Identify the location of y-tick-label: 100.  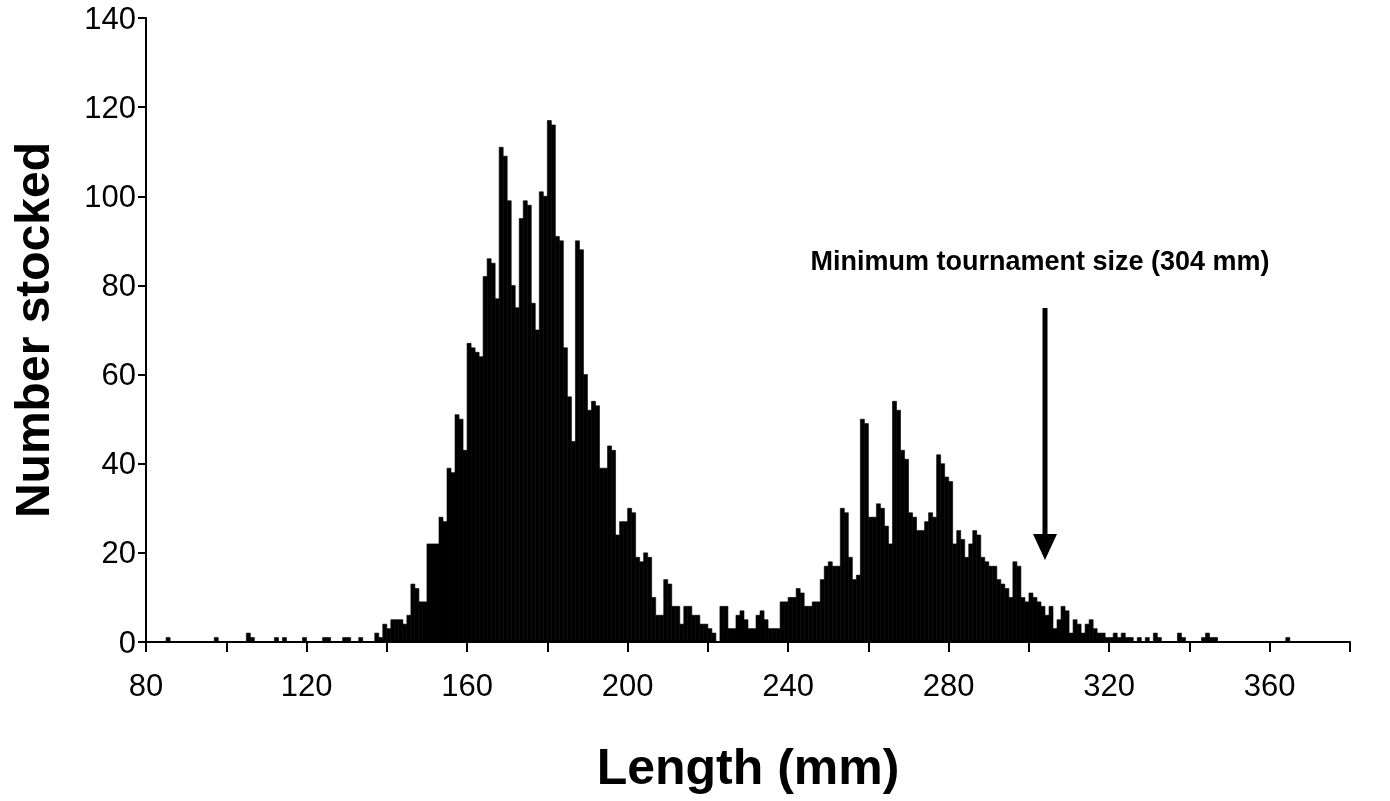
(110, 196).